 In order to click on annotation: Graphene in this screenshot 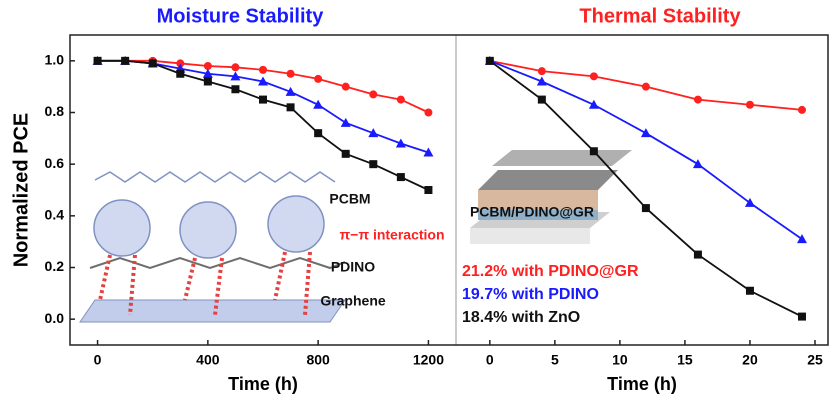, I will do `click(353, 301)`.